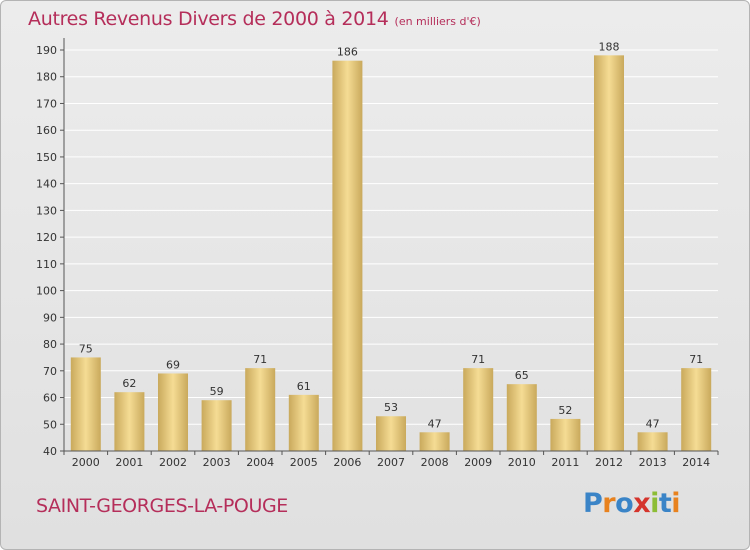 This screenshot has height=550, width=750. Describe the element at coordinates (46, 77) in the screenshot. I see `y-tick-label: 180` at that location.